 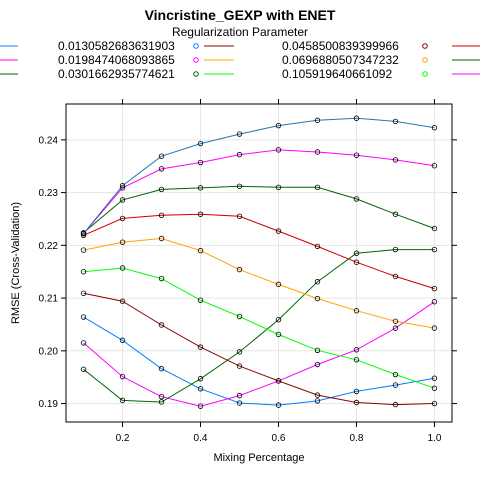 I want to click on x-tick-label: 0.2, so click(x=123, y=438).